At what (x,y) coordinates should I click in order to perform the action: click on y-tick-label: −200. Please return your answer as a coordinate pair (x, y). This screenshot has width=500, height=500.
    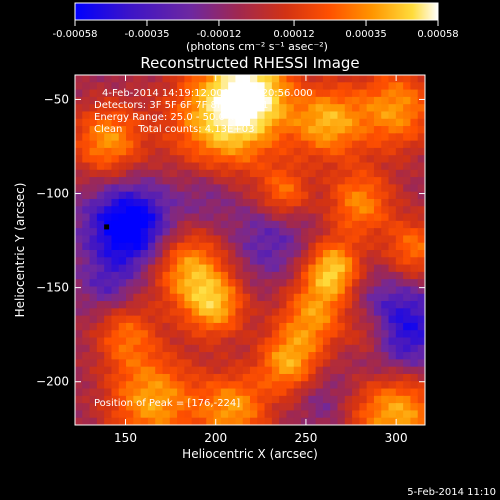
    Looking at the image, I should click on (52, 382).